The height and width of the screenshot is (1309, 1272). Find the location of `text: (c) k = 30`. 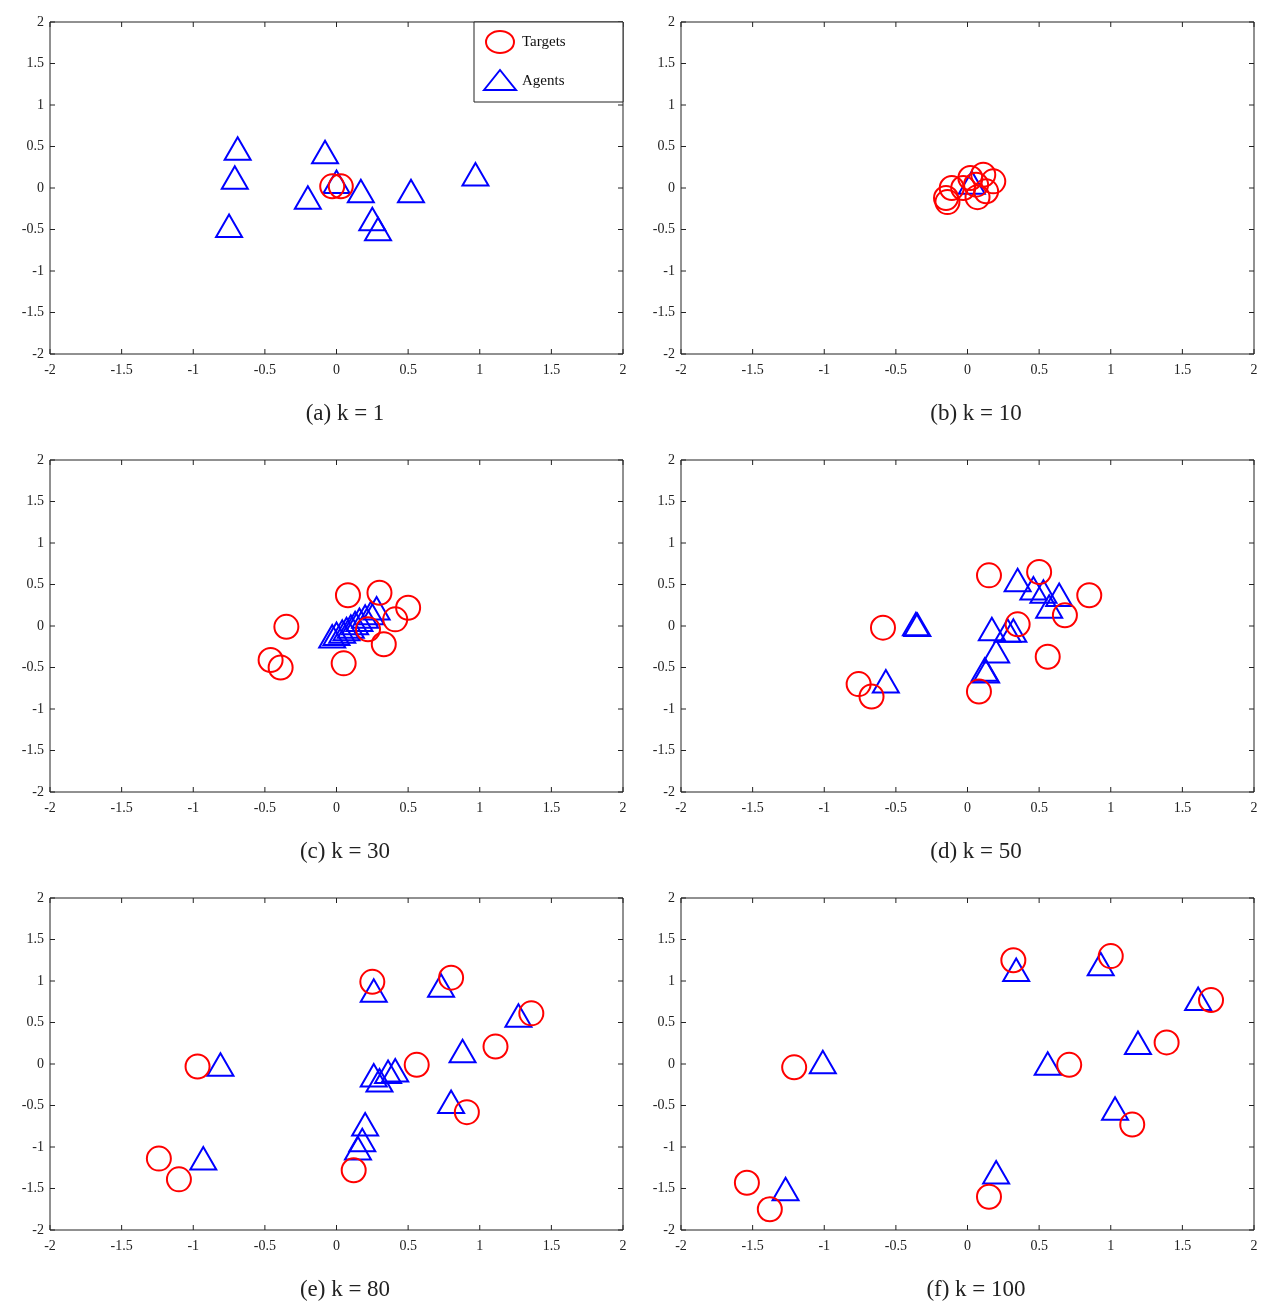

text: (c) k = 30 is located at coordinates (345, 851).